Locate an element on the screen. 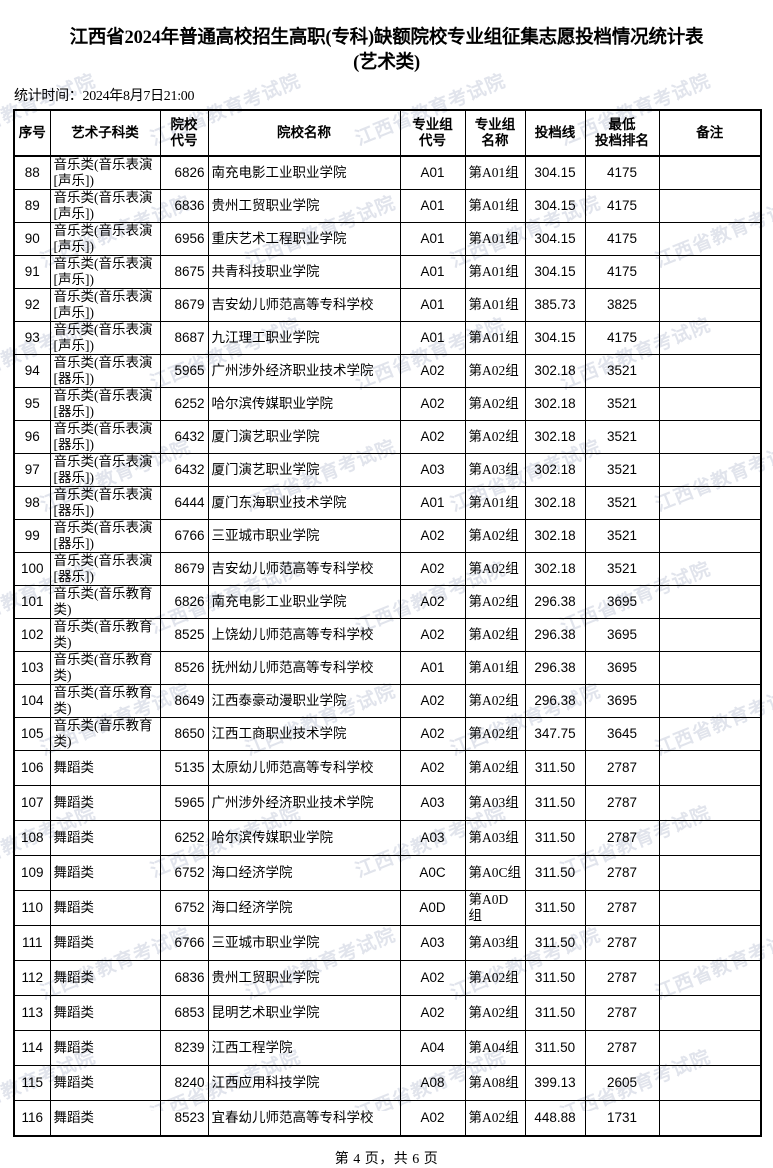 This screenshot has height=1168, width=773. cell-group-code: A0C is located at coordinates (432, 873).